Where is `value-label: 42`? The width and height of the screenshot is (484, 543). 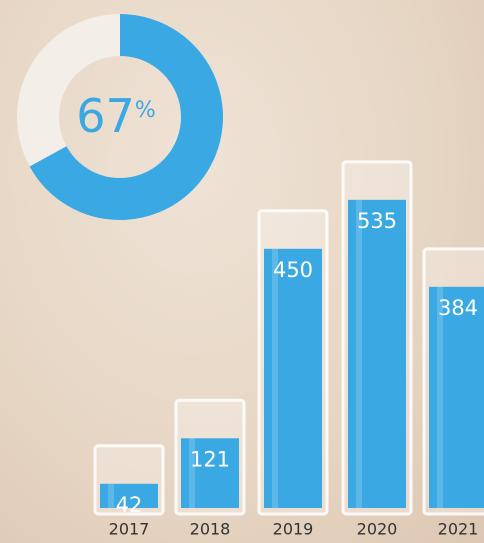 value-label: 42 is located at coordinates (129, 505).